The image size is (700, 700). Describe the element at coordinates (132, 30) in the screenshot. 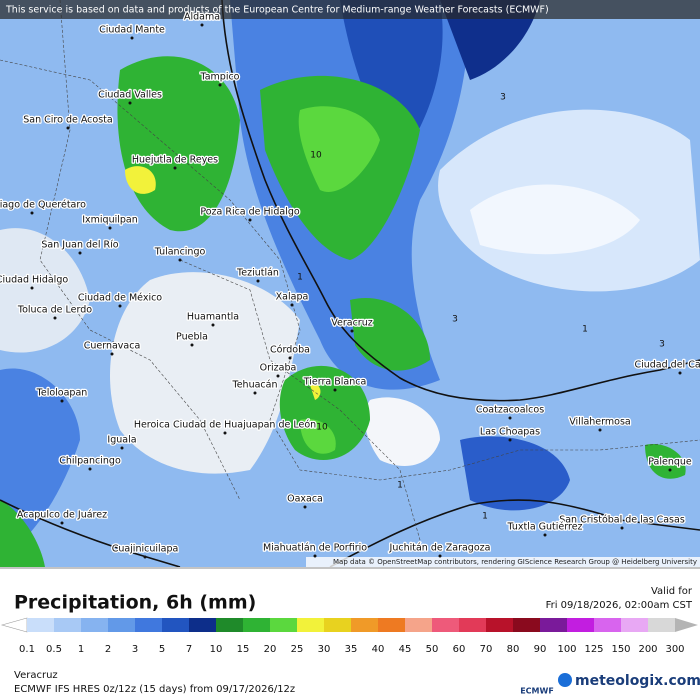

I see `city-label: Ciudad Mante` at that location.